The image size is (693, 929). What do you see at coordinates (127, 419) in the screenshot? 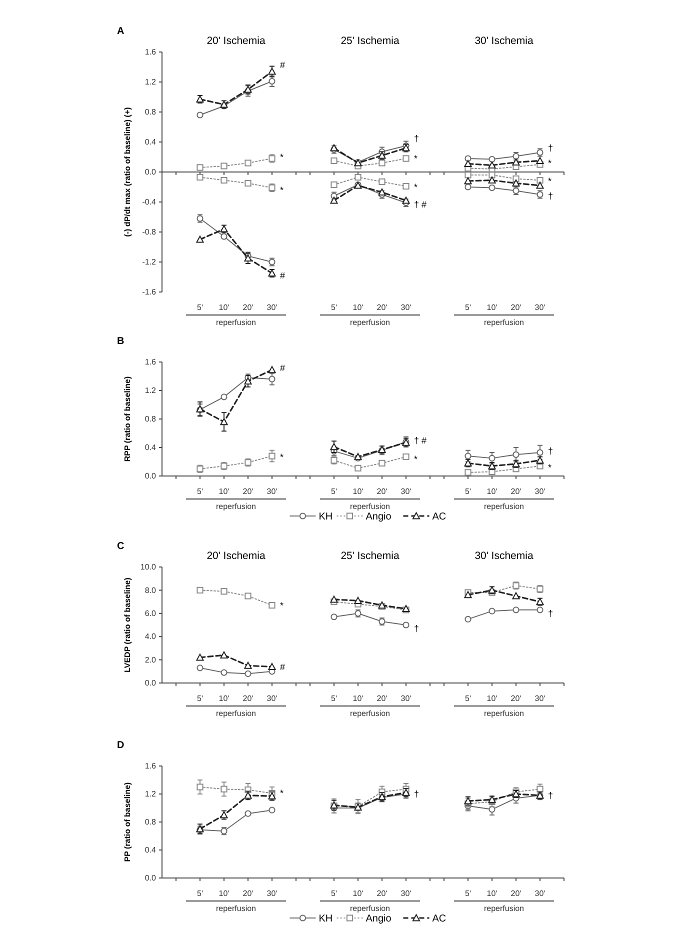
I see `y-axis-title: RPP (ratio of baseline)` at bounding box center [127, 419].